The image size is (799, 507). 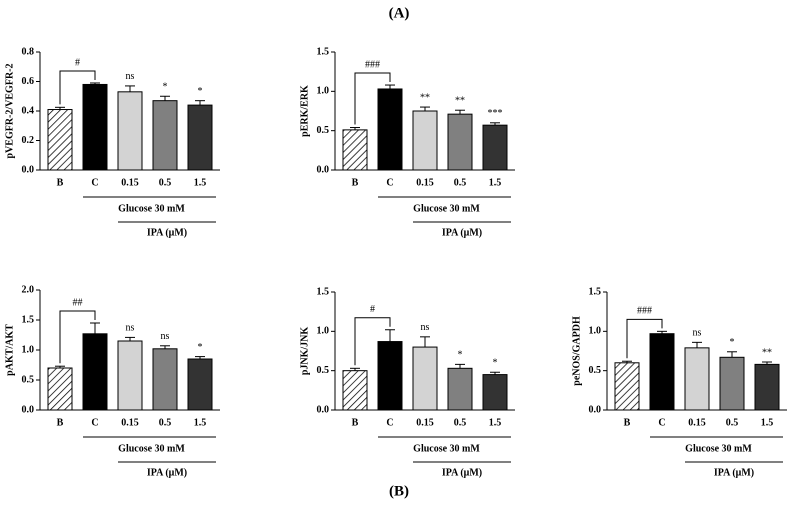 I want to click on significance-mark: ***, so click(x=495, y=113).